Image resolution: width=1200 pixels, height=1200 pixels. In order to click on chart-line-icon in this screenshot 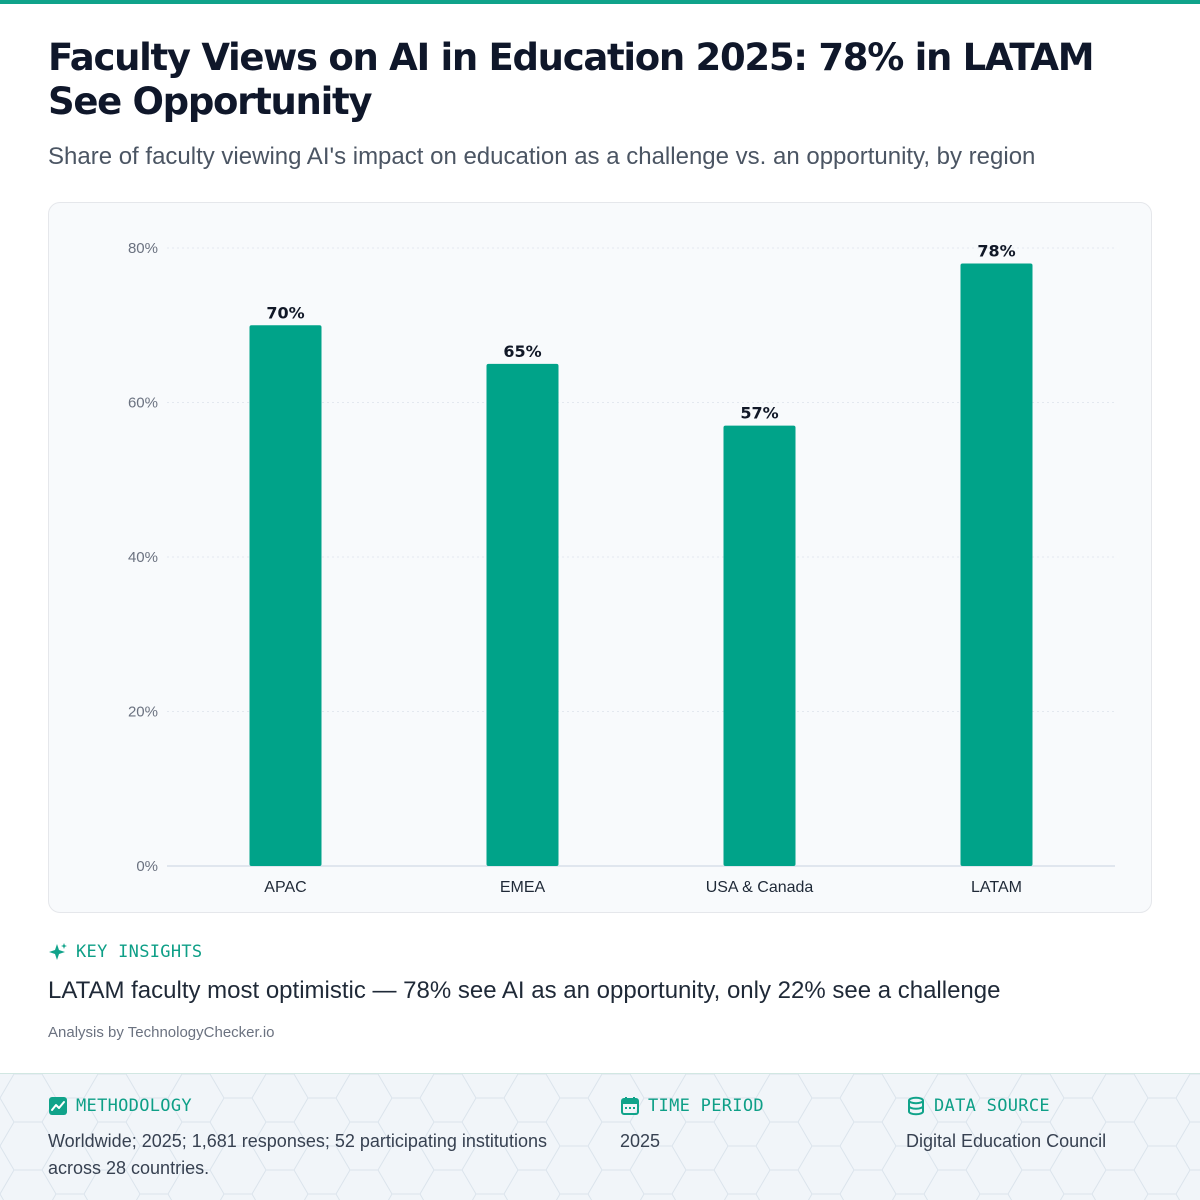, I will do `click(58, 1106)`.